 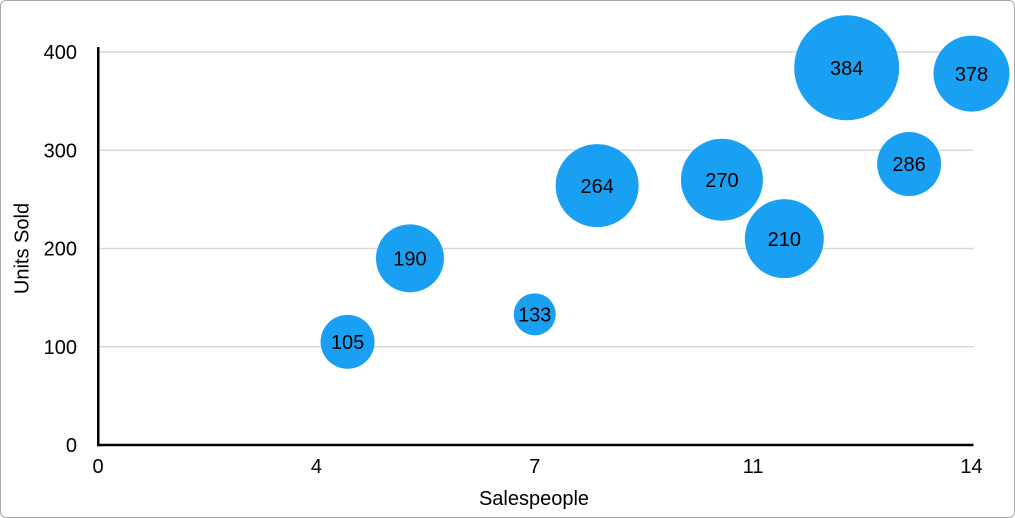 I want to click on x-tick-label-11: 11, so click(x=753, y=467).